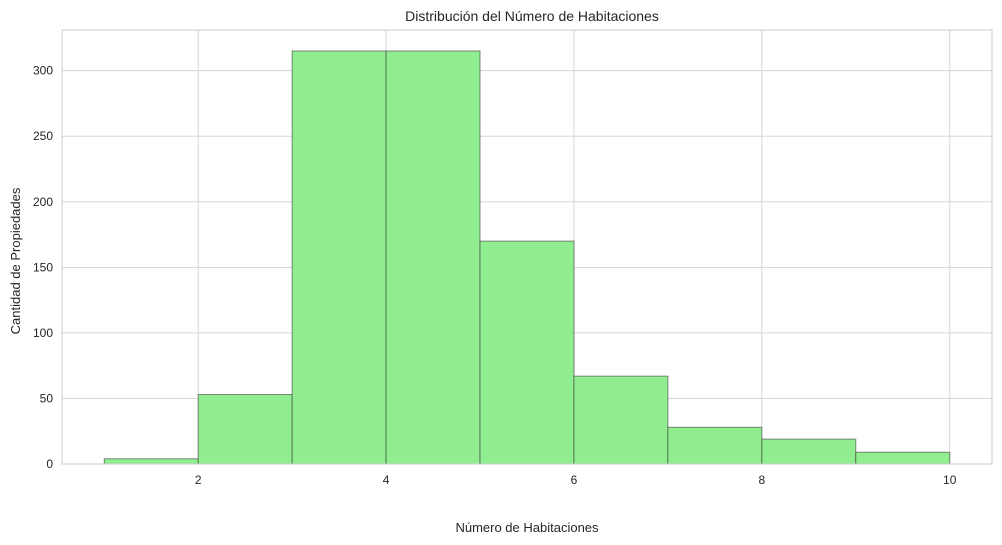 This screenshot has width=1002, height=545. Describe the element at coordinates (198, 480) in the screenshot. I see `x-tick-label: 2` at that location.